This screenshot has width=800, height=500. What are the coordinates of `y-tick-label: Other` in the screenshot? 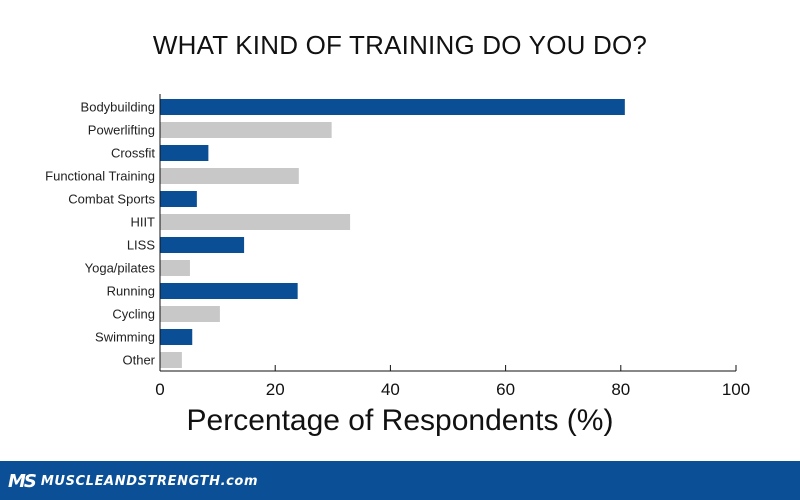 It's located at (138, 360).